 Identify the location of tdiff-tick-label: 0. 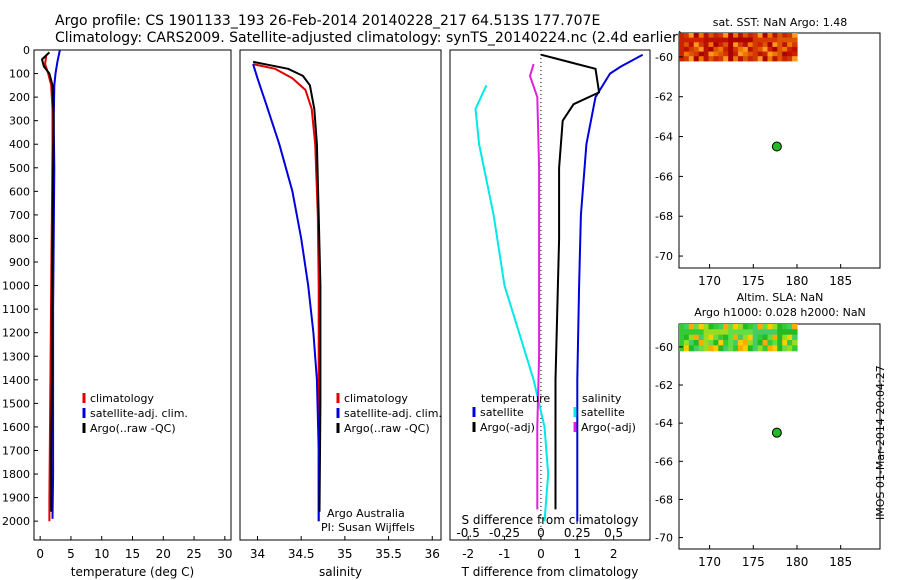
(541, 554).